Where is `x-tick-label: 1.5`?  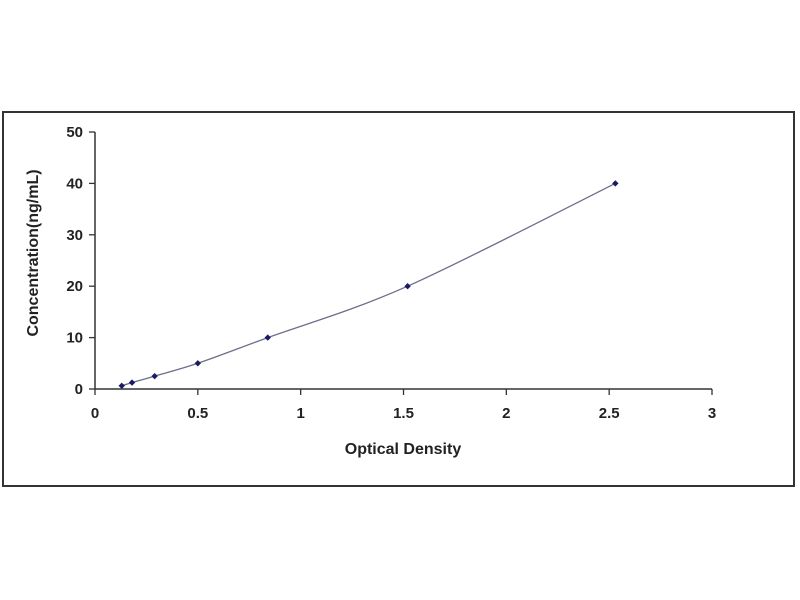
x-tick-label: 1.5 is located at coordinates (403, 413).